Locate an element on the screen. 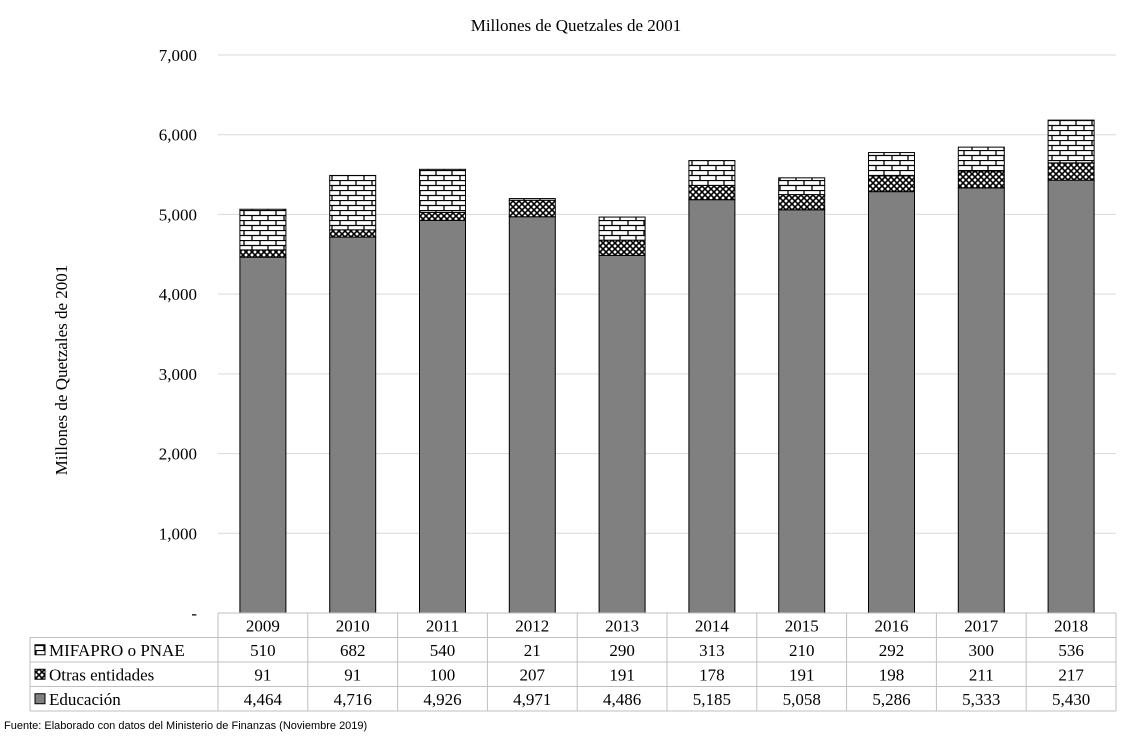  data-label: 4,464 is located at coordinates (263, 699).